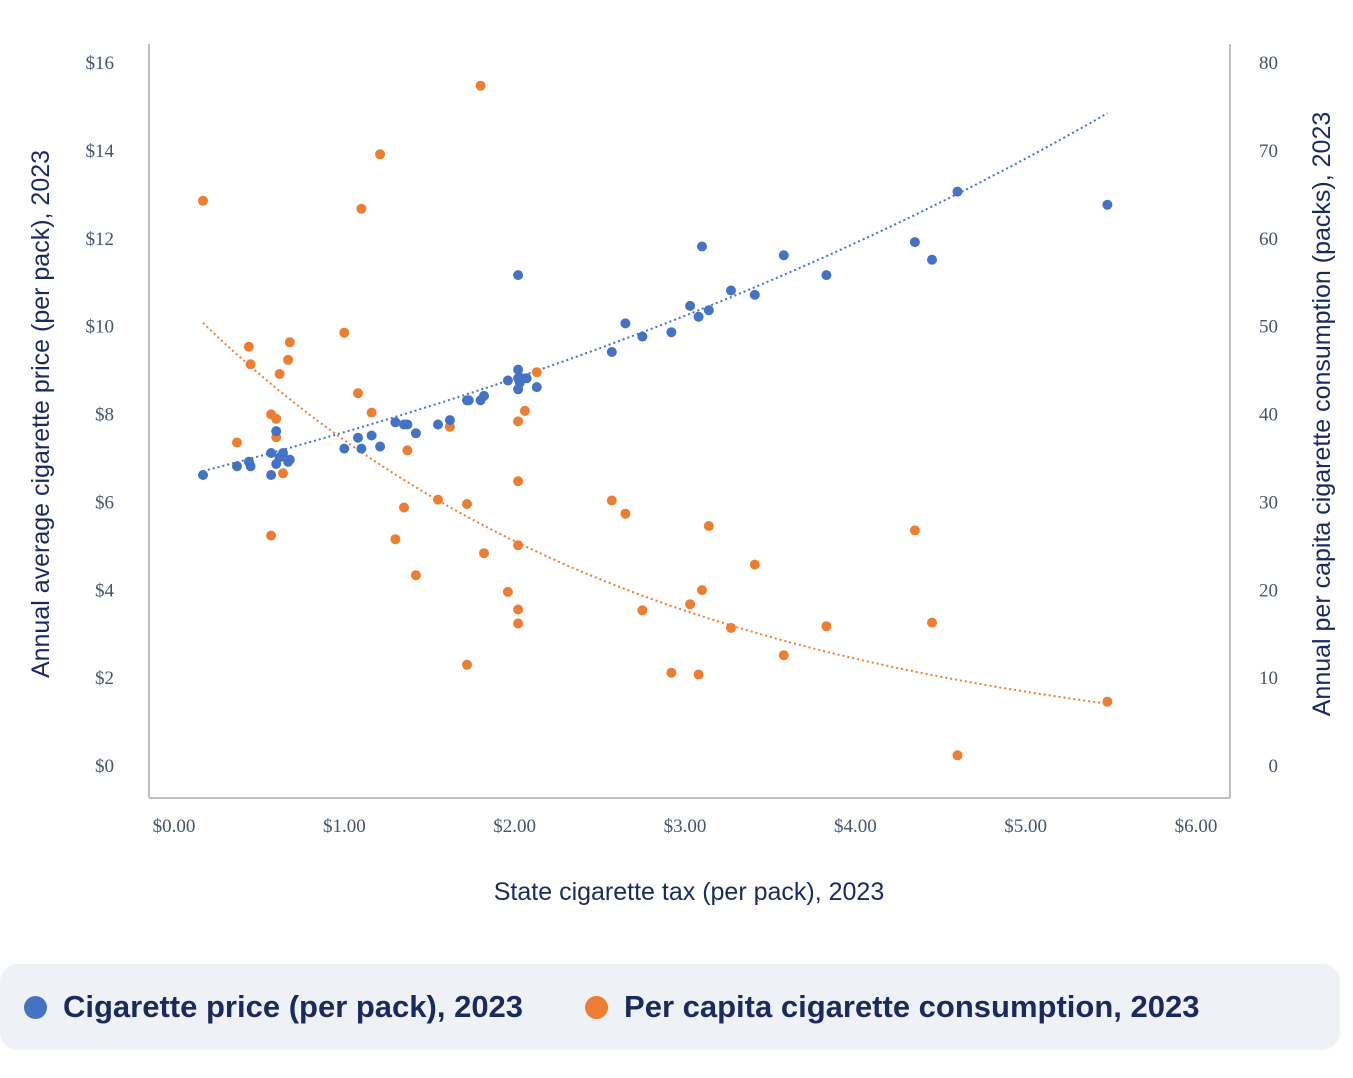  Describe the element at coordinates (1268, 63) in the screenshot. I see `right-y-tick-label: 80` at that location.